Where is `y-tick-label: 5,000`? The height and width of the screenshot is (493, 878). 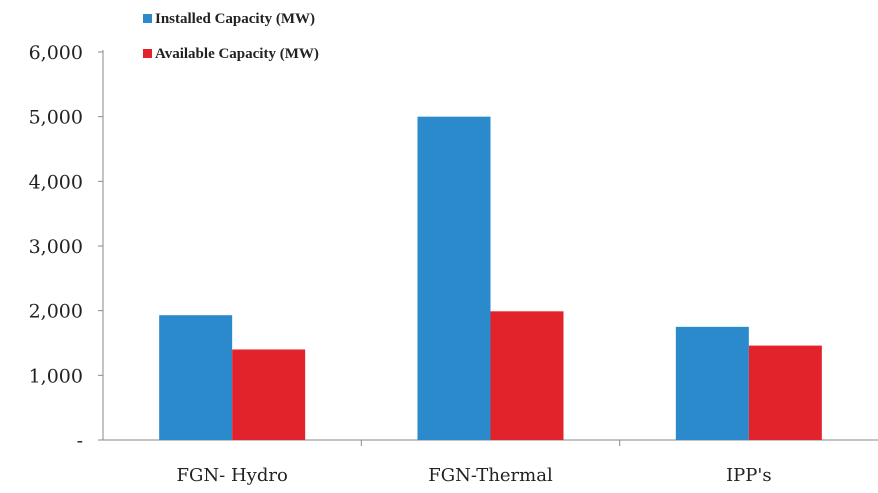
y-tick-label: 5,000 is located at coordinates (56, 118).